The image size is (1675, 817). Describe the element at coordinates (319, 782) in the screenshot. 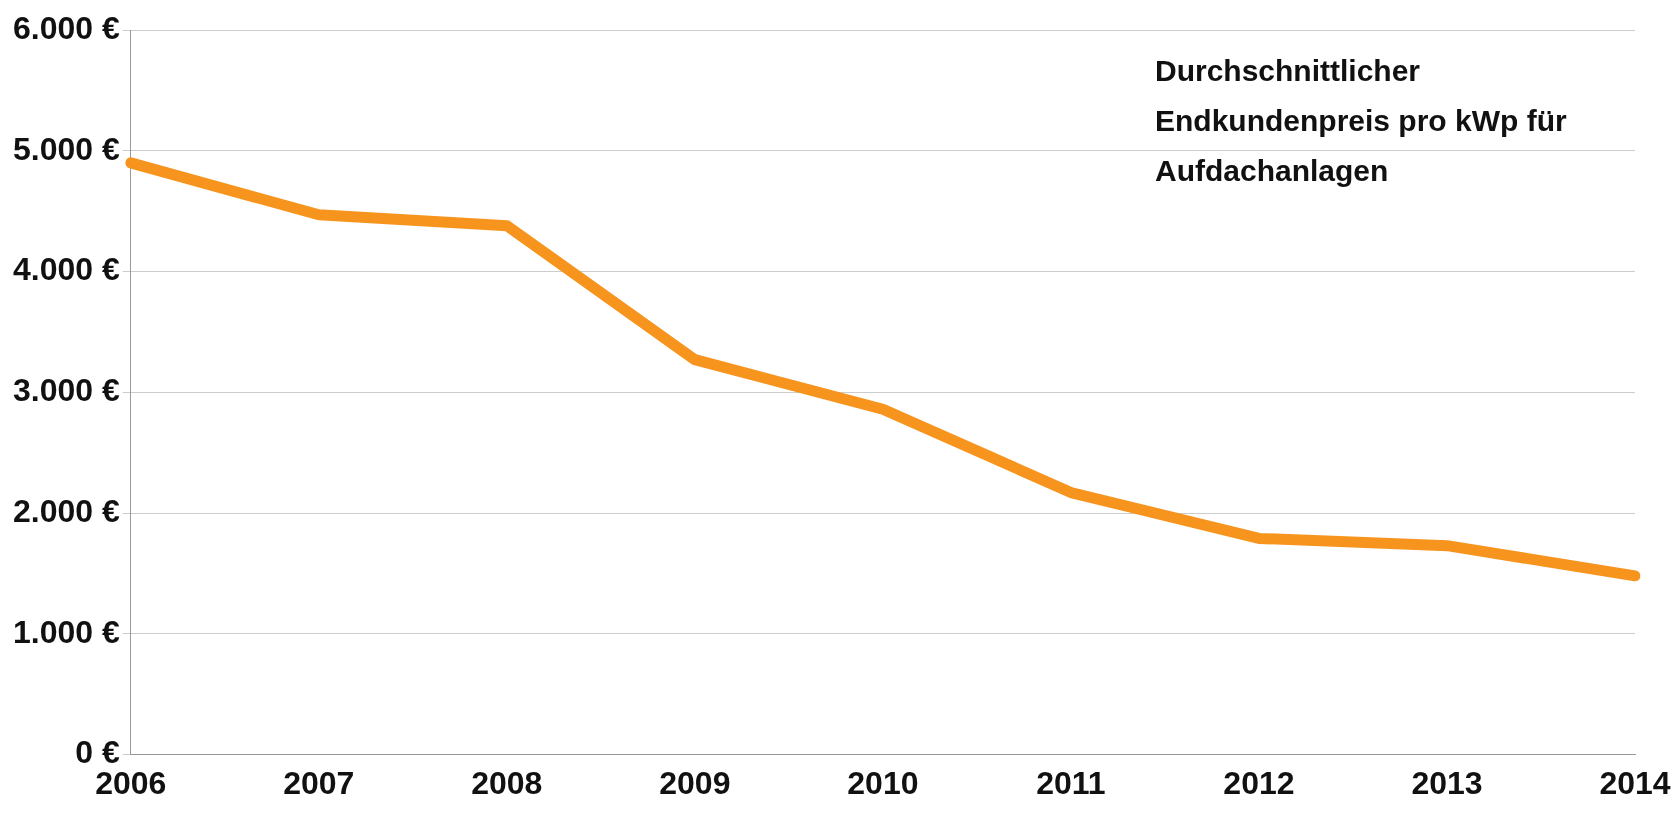

I see `x-tick-label: 2007` at that location.